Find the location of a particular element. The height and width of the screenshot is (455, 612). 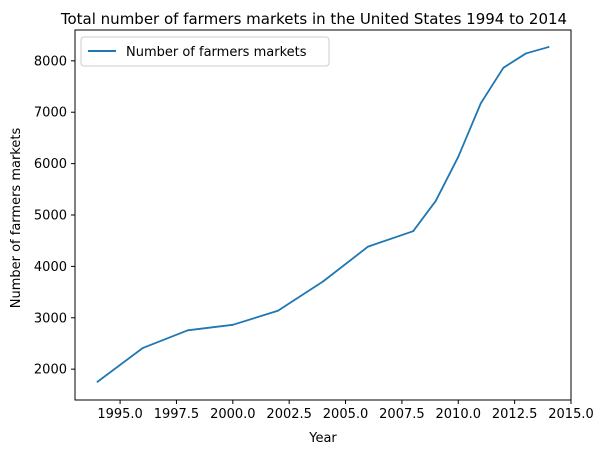

x-tick-label: 1995.0 is located at coordinates (120, 414).